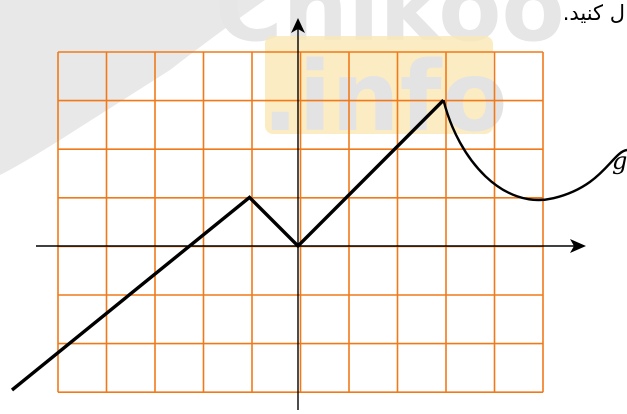  Describe the element at coordinates (578, 246) in the screenshot. I see `x-axis-arrow` at that location.